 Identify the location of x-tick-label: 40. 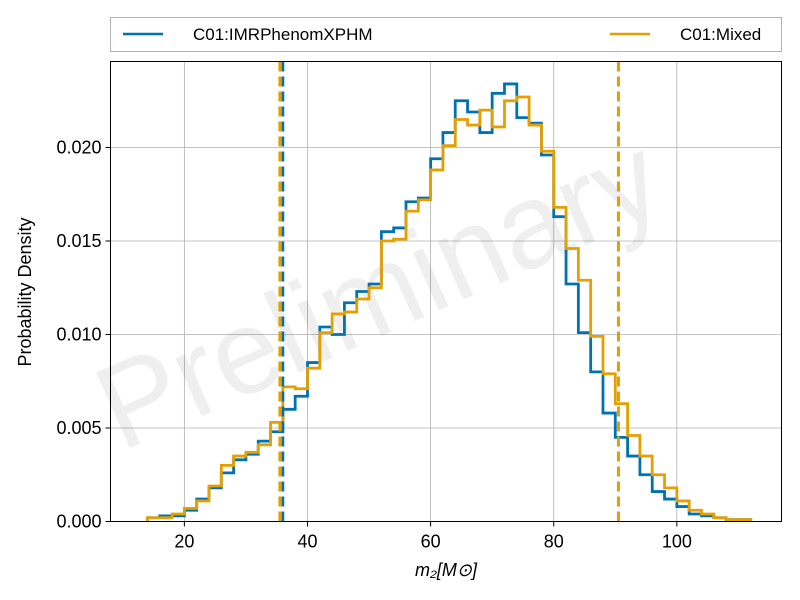
(307, 542).